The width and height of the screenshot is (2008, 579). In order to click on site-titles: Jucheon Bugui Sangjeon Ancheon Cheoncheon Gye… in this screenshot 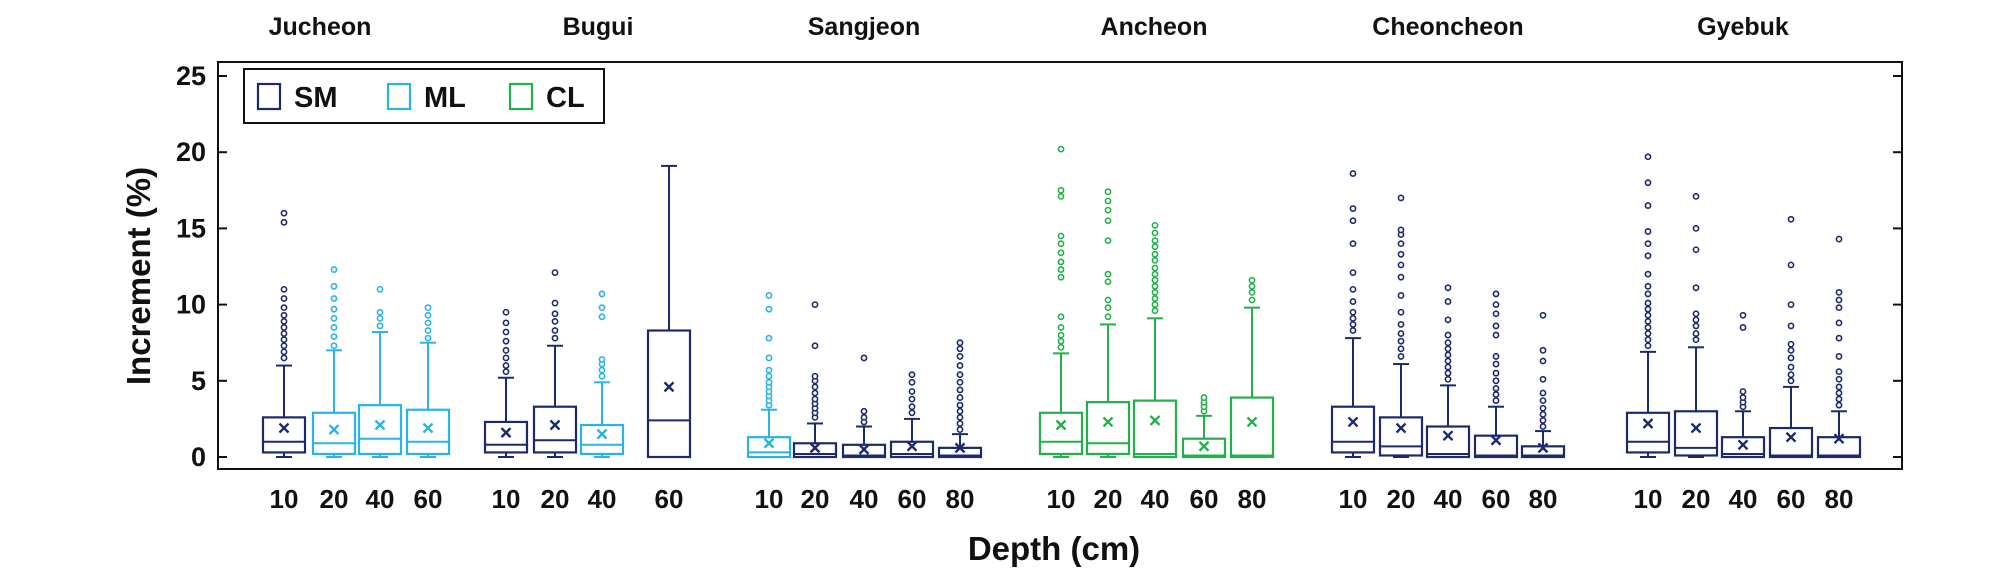, I will do `click(1029, 27)`.